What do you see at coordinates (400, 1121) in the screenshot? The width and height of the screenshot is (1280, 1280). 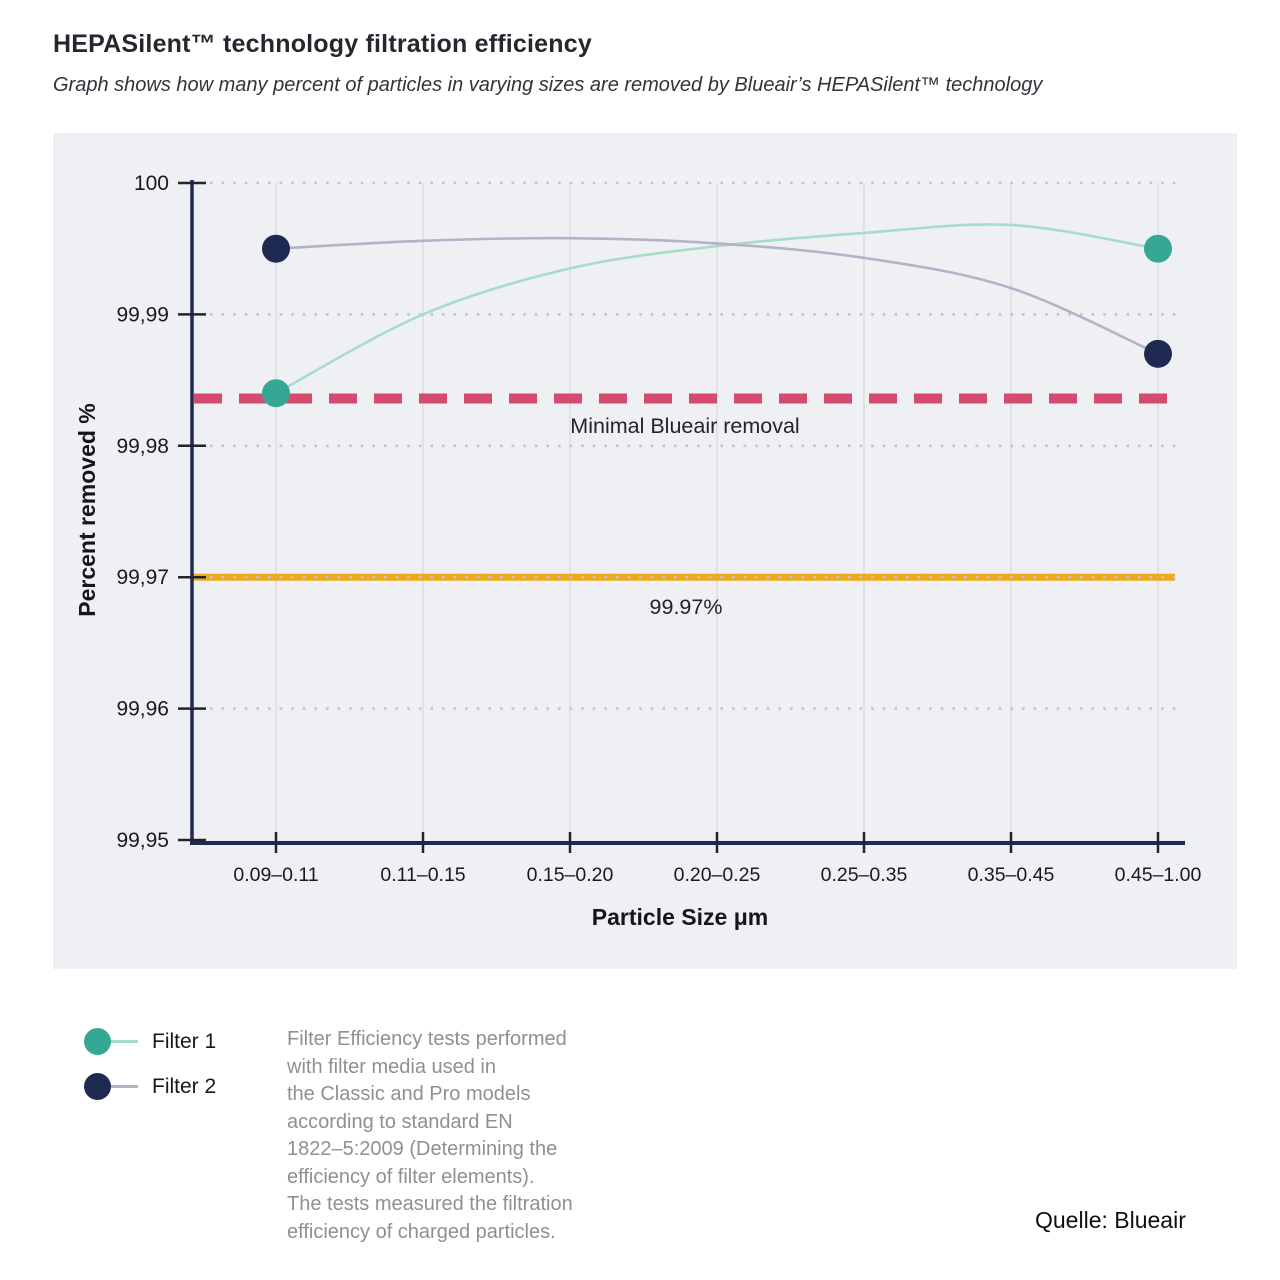 I see `note-line: according to standard EN` at bounding box center [400, 1121].